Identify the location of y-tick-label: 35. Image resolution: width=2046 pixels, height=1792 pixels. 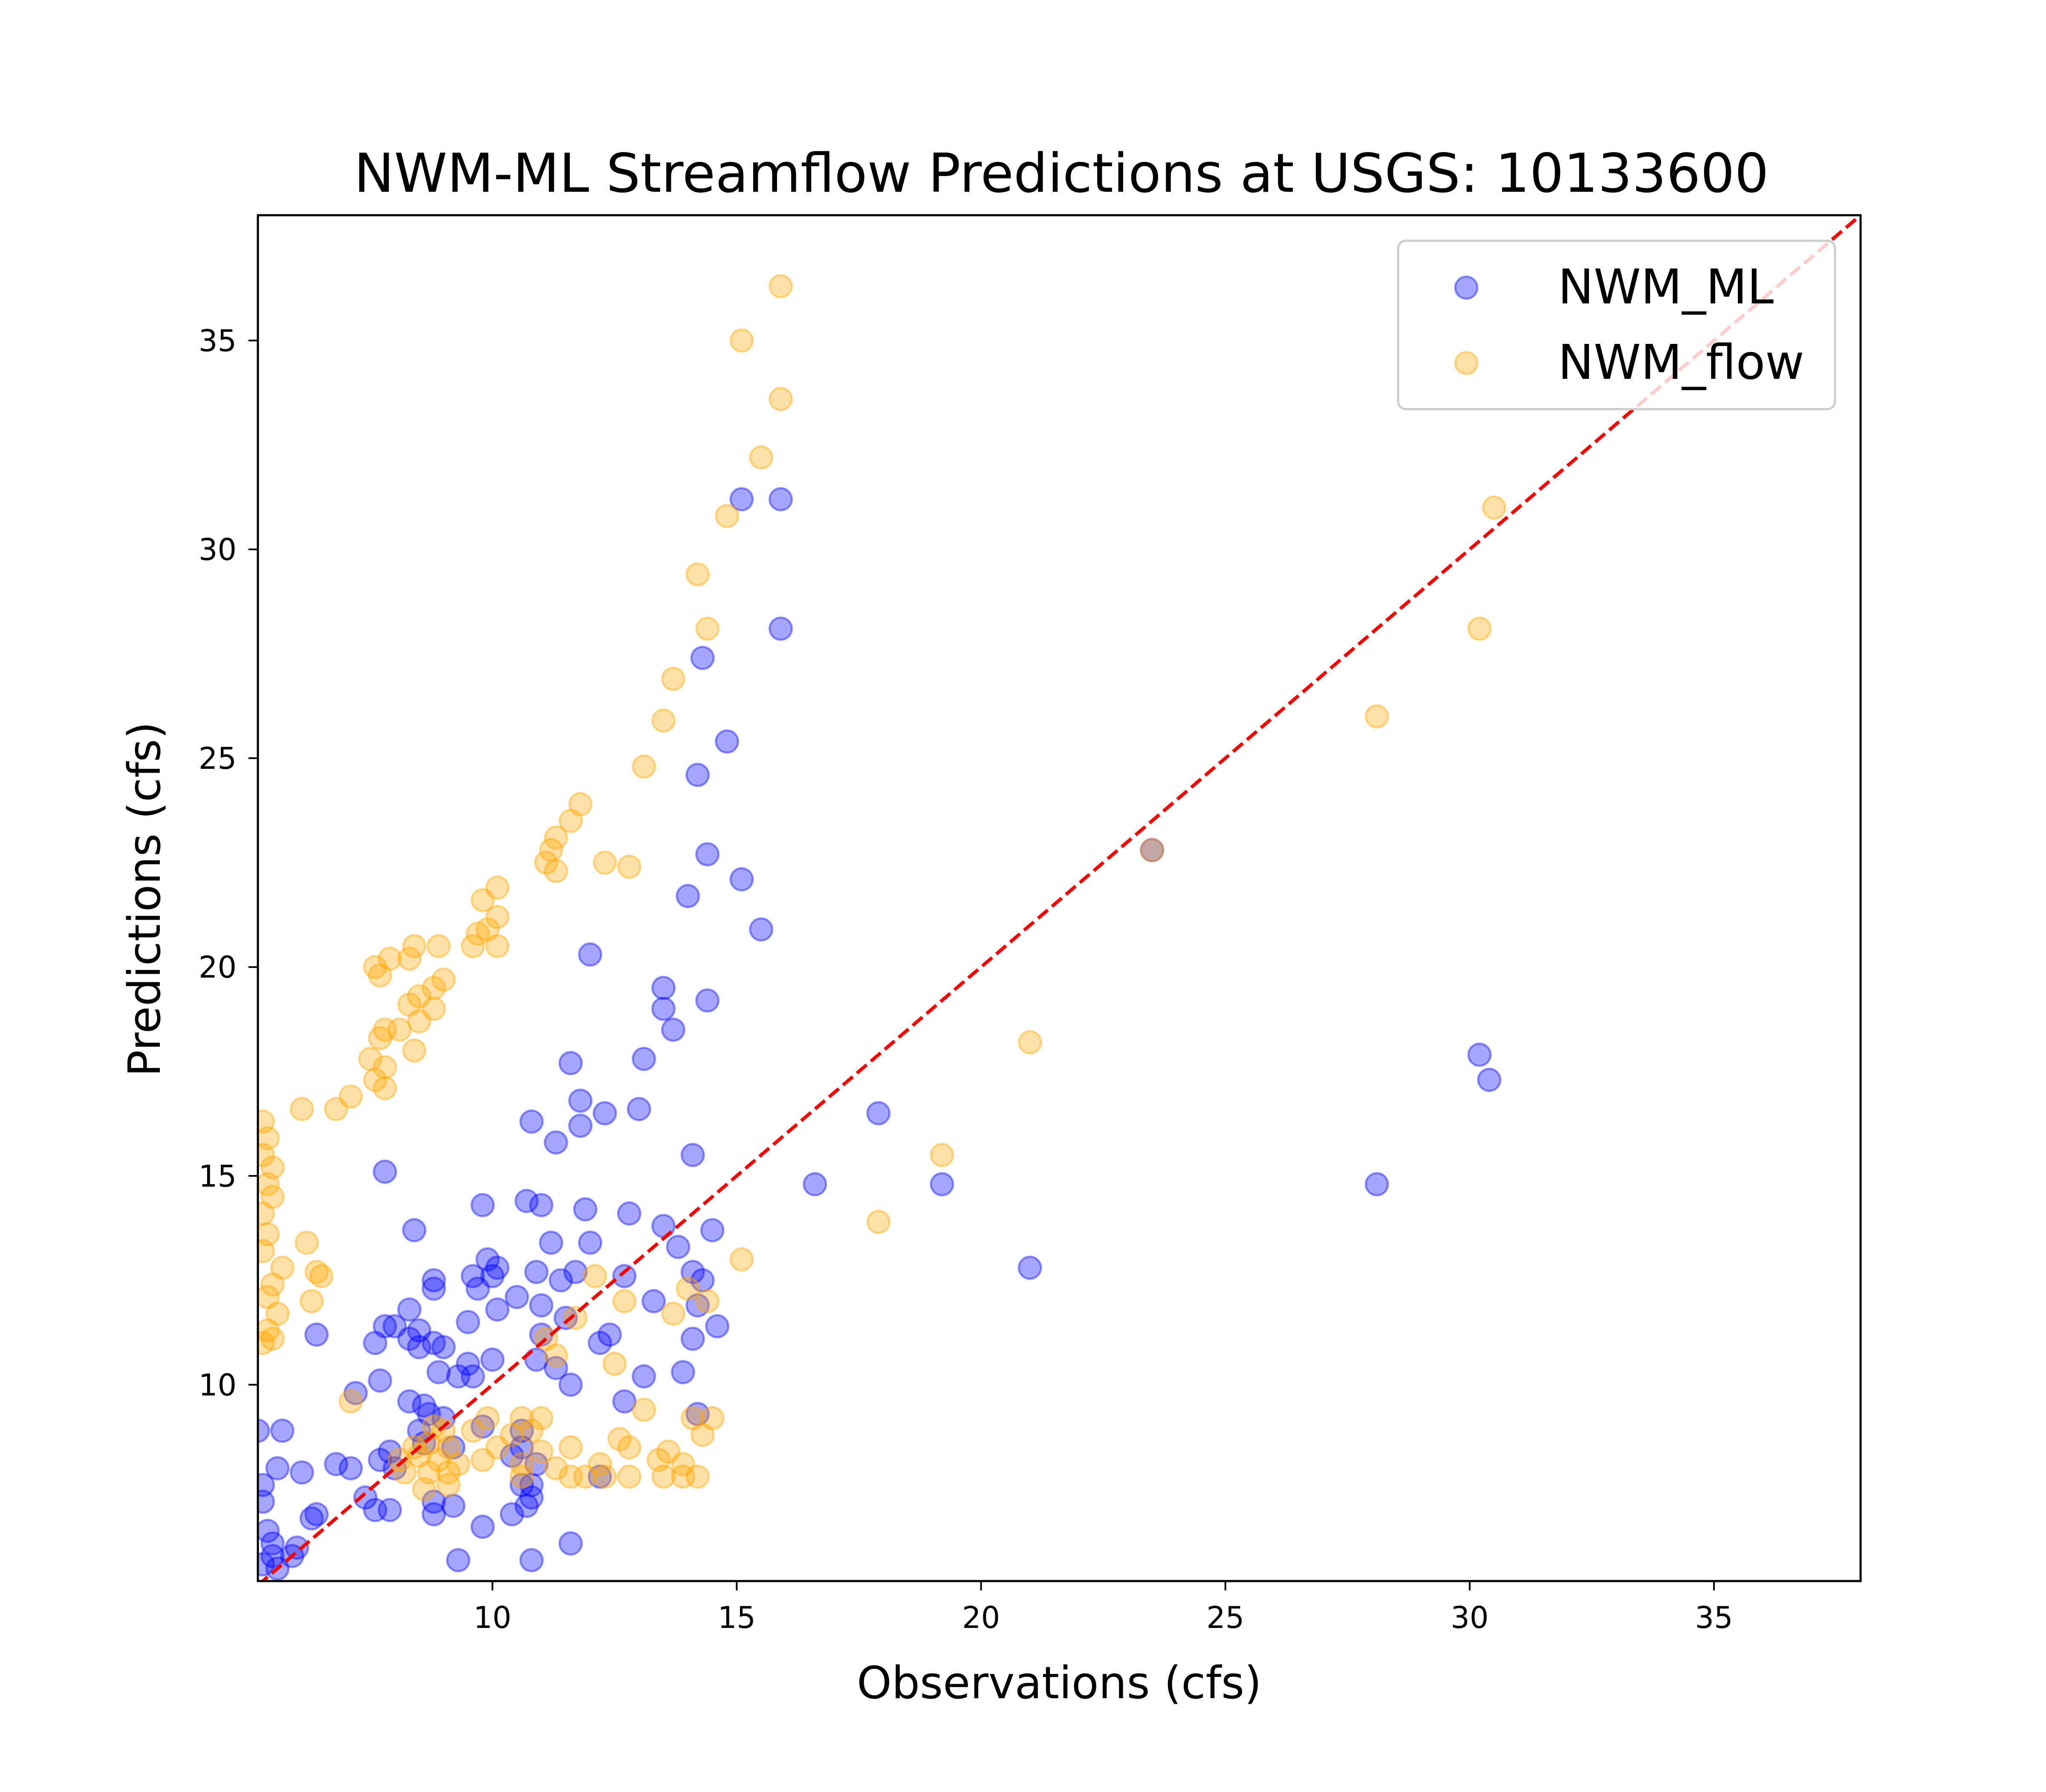
(218, 340).